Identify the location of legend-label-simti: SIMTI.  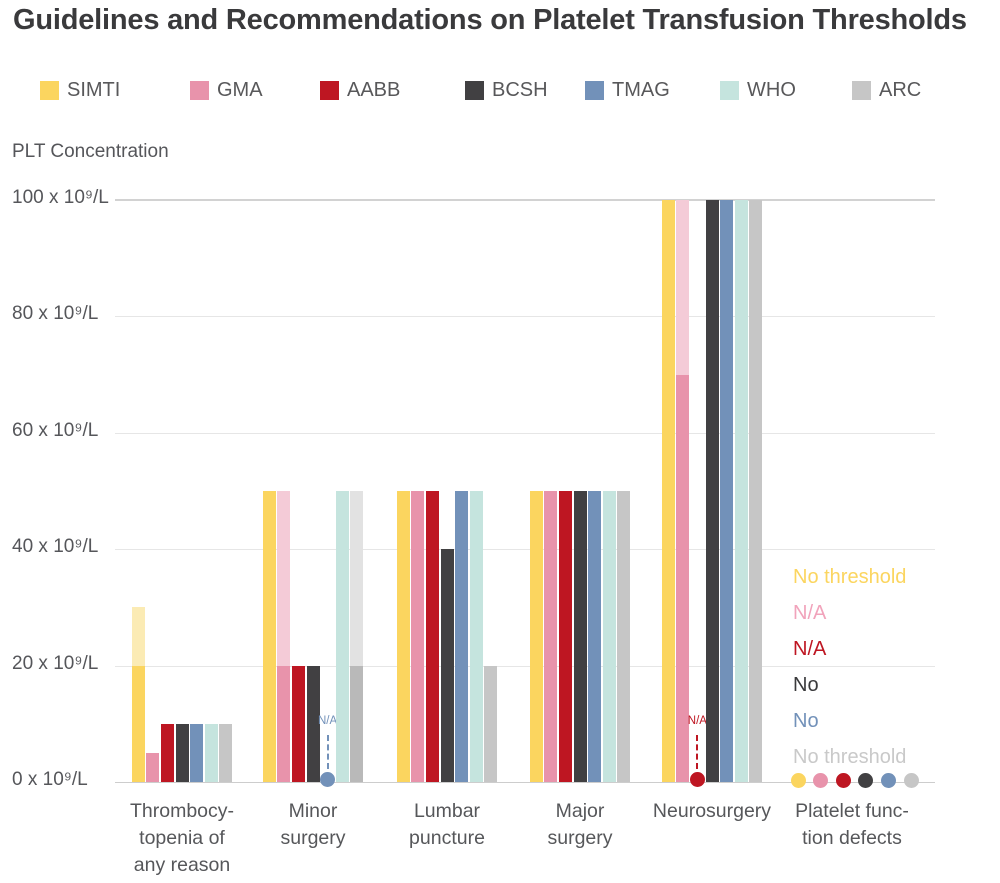
(94, 90).